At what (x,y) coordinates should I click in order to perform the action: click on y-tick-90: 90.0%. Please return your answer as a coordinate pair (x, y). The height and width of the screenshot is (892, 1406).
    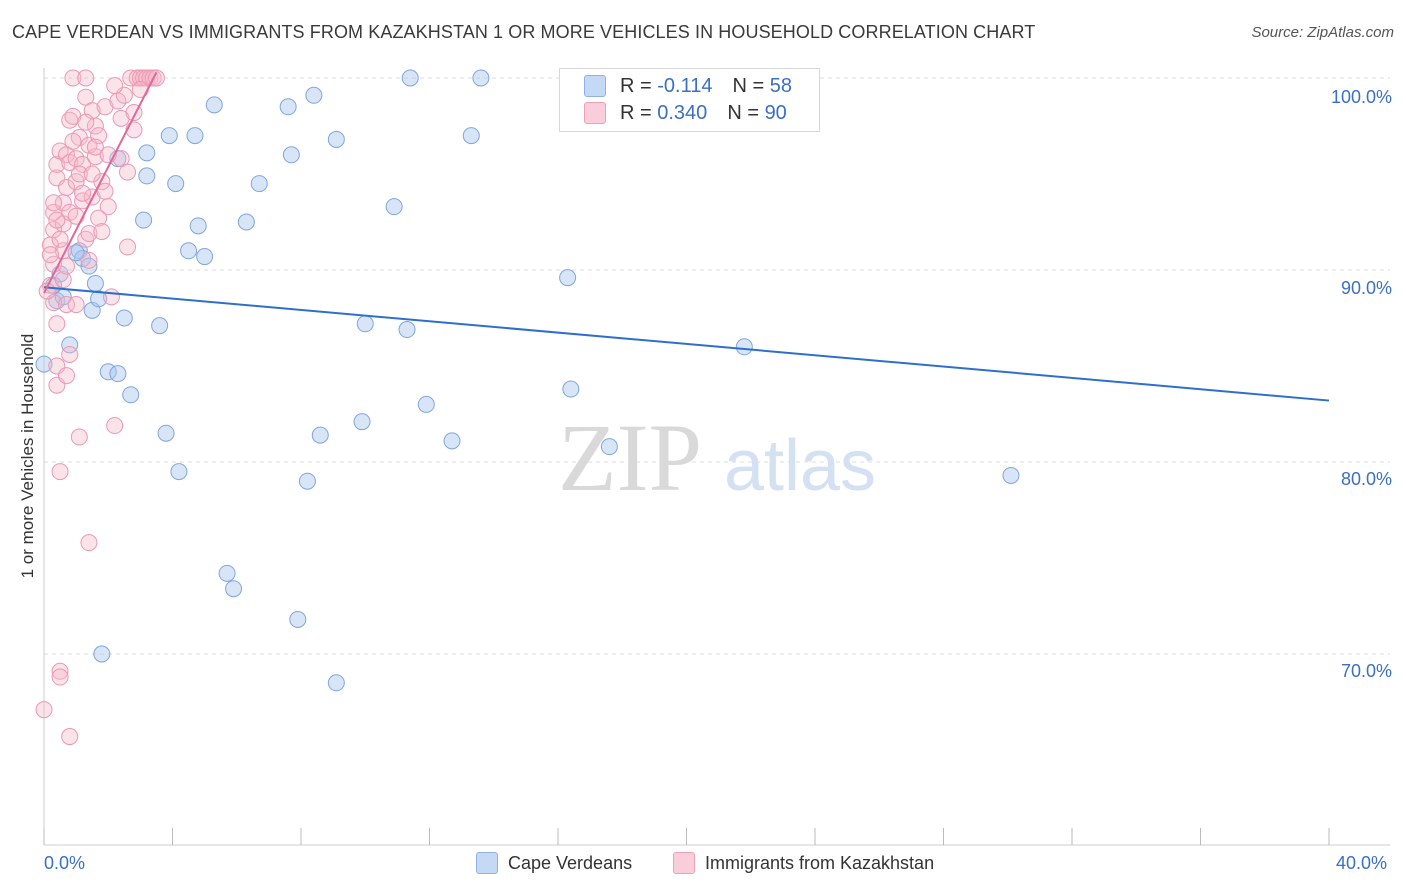
    Looking at the image, I should click on (1366, 288).